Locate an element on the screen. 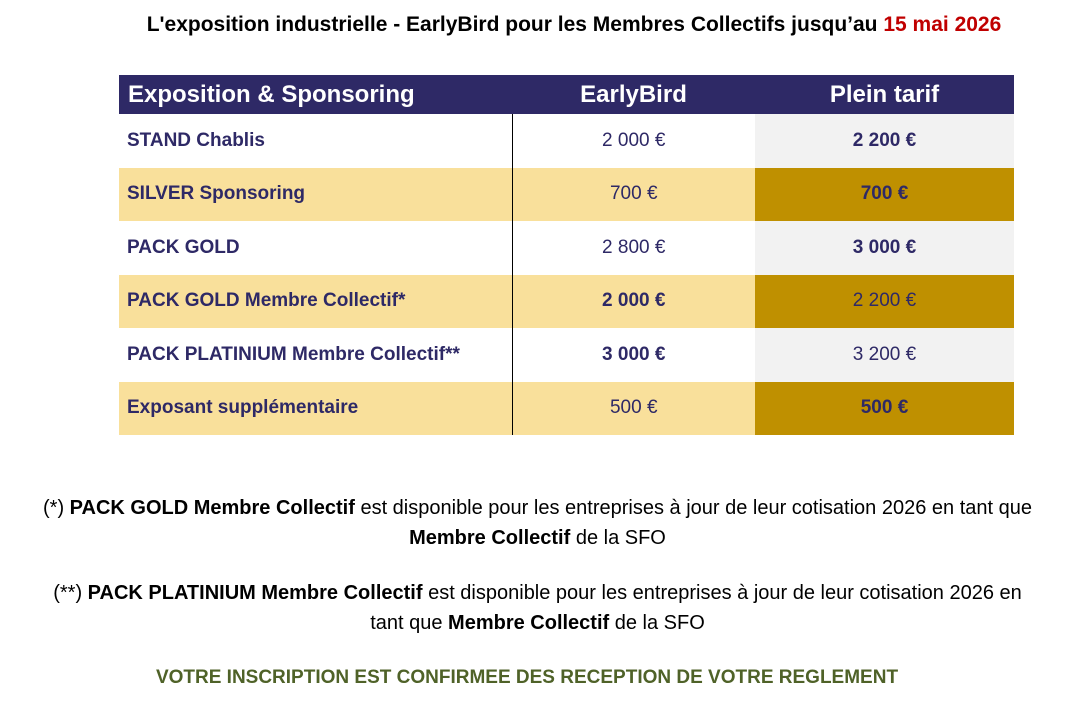  note1-member: Membre Collectif is located at coordinates (490, 538).